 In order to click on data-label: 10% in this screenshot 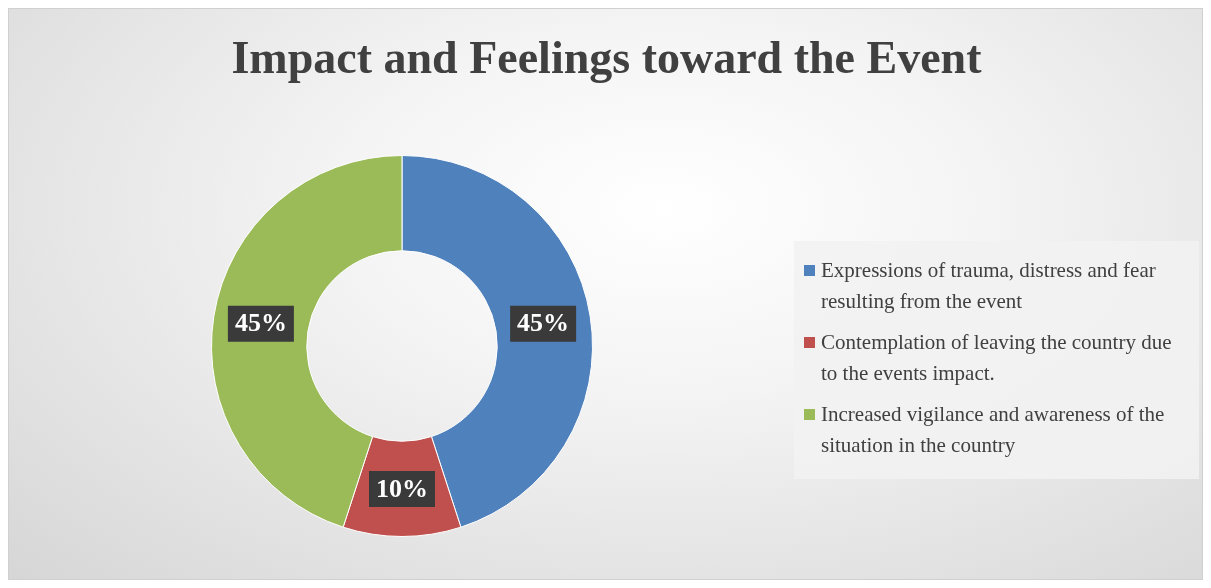, I will do `click(402, 488)`.